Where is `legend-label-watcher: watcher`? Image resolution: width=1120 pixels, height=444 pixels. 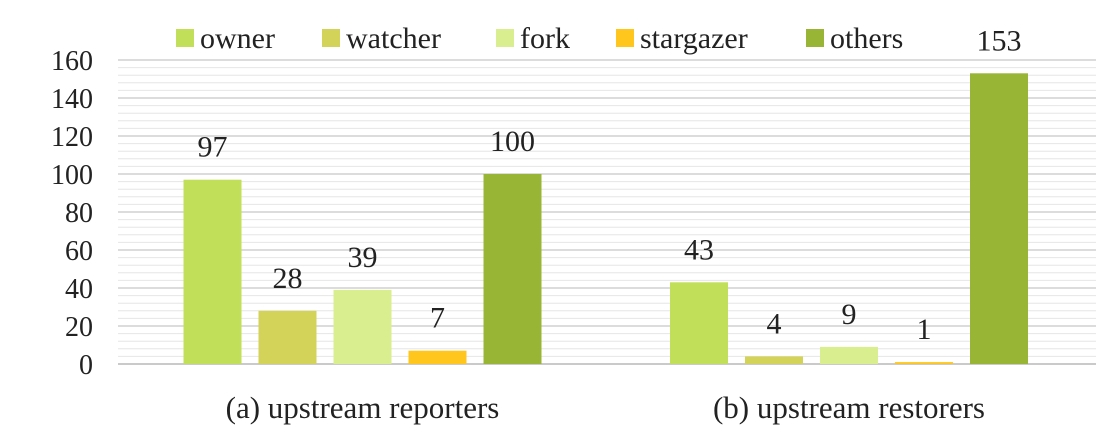
legend-label-watcher: watcher is located at coordinates (393, 38).